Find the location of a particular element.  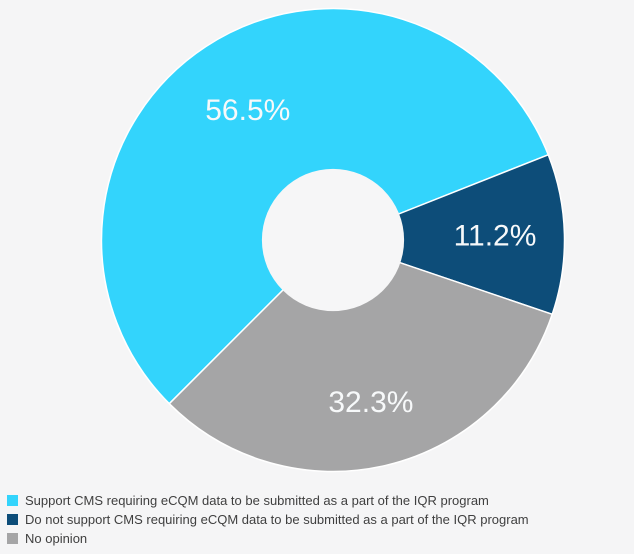

slice-label: 11.2% is located at coordinates (495, 235).